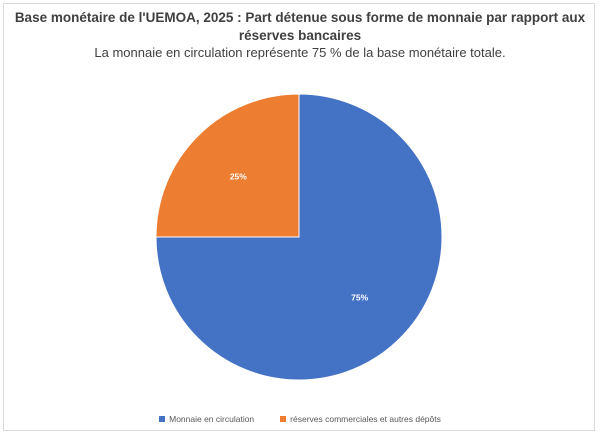 The width and height of the screenshot is (600, 436). What do you see at coordinates (365, 419) in the screenshot?
I see `legend-label-1: réserves commerciales et autres dépôts` at bounding box center [365, 419].